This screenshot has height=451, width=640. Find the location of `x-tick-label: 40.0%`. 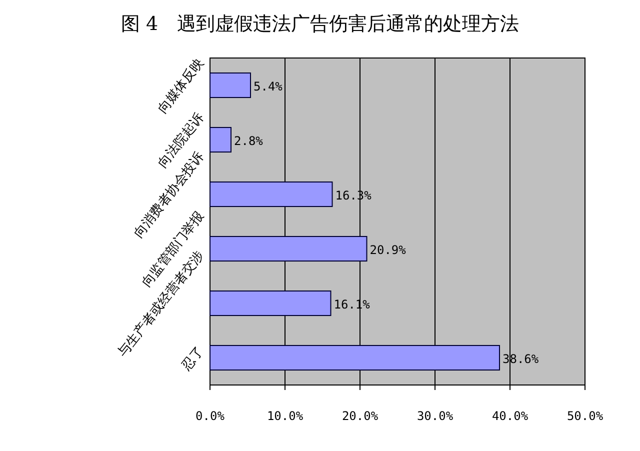

x-tick-label: 40.0% is located at coordinates (510, 416).